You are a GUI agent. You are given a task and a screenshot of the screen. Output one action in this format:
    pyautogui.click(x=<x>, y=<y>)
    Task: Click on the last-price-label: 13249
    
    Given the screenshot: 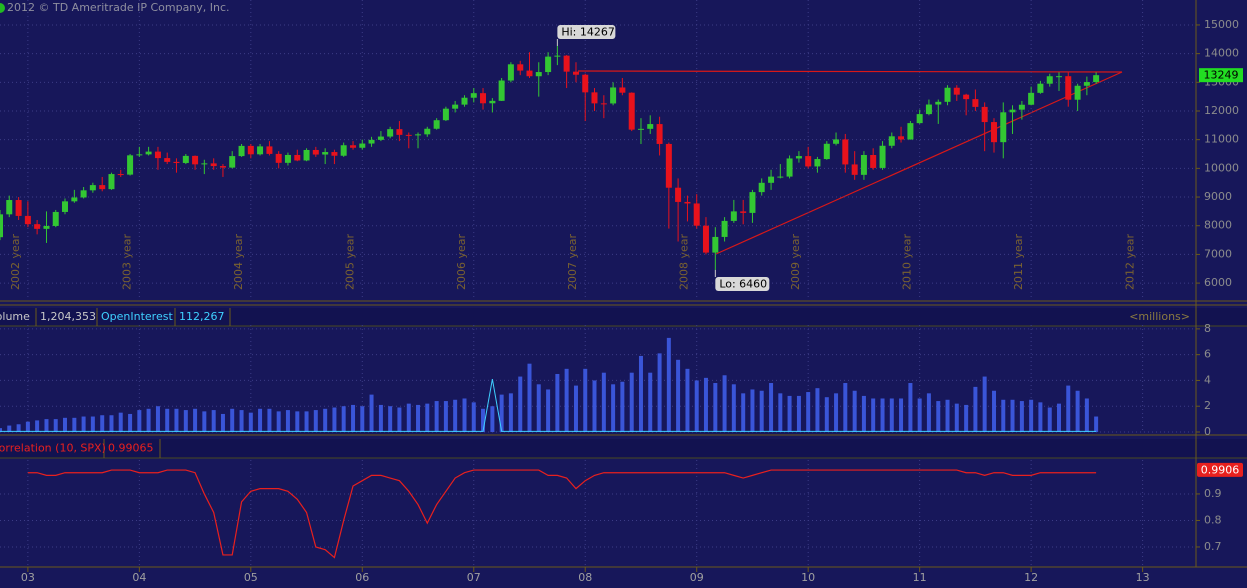 What is the action you would take?
    pyautogui.click(x=1221, y=75)
    